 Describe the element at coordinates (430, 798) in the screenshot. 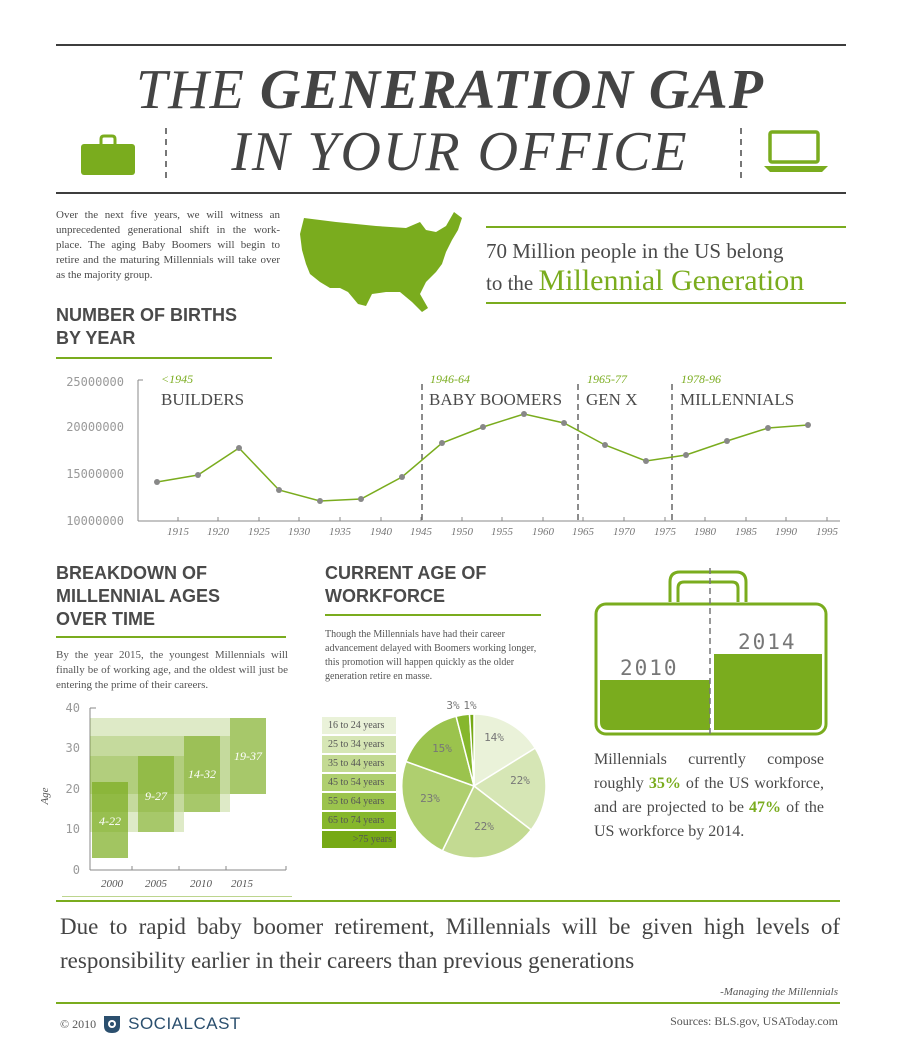

I see `svg-text: 23%` at that location.